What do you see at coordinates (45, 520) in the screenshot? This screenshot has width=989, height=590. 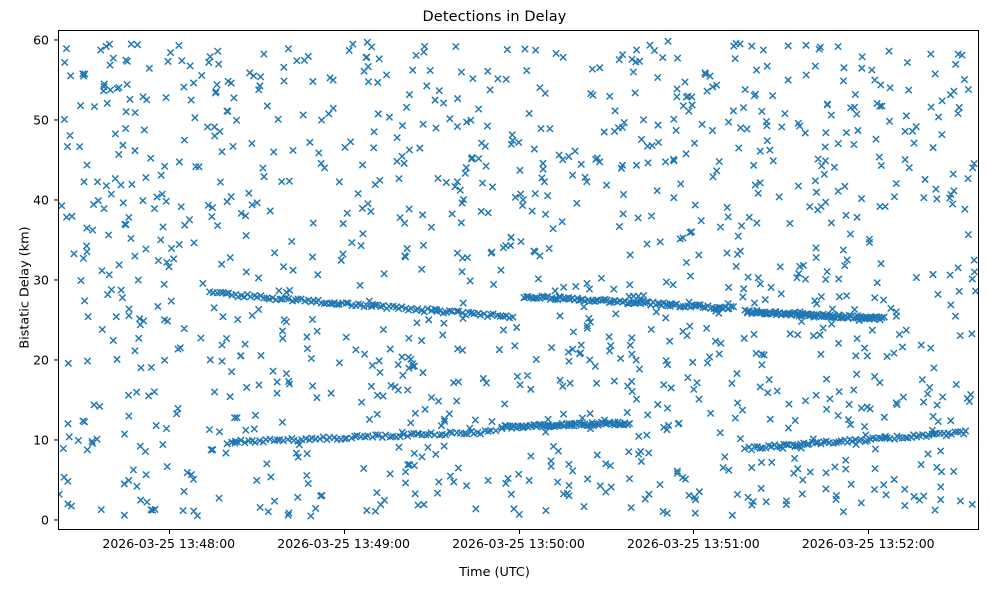 I see `y-tick-label: 0` at bounding box center [45, 520].